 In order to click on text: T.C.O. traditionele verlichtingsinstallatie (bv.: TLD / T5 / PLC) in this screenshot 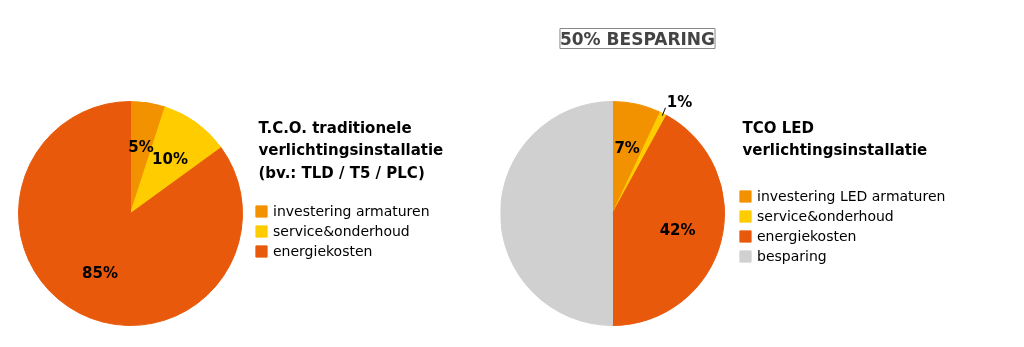, I will do `click(351, 150)`.